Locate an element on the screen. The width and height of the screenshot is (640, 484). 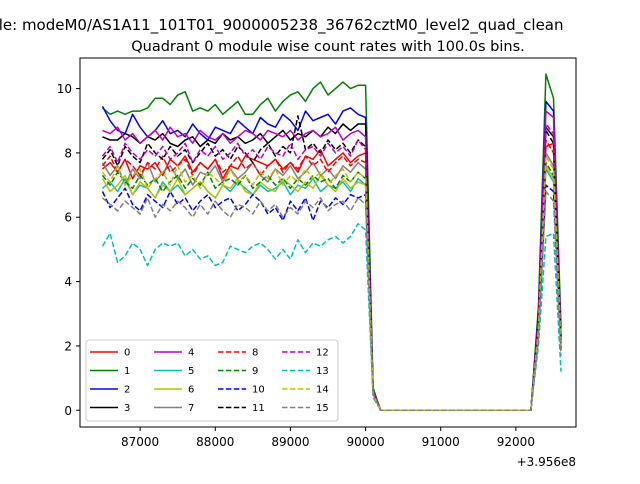
y-tick-label: 4 is located at coordinates (68, 282).